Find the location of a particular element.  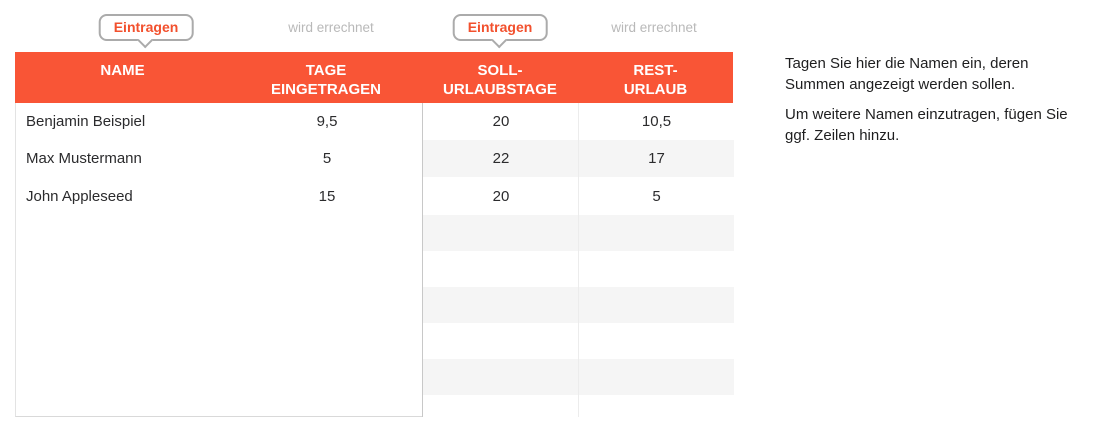

cell-rest-urlaub: 5 is located at coordinates (656, 196).